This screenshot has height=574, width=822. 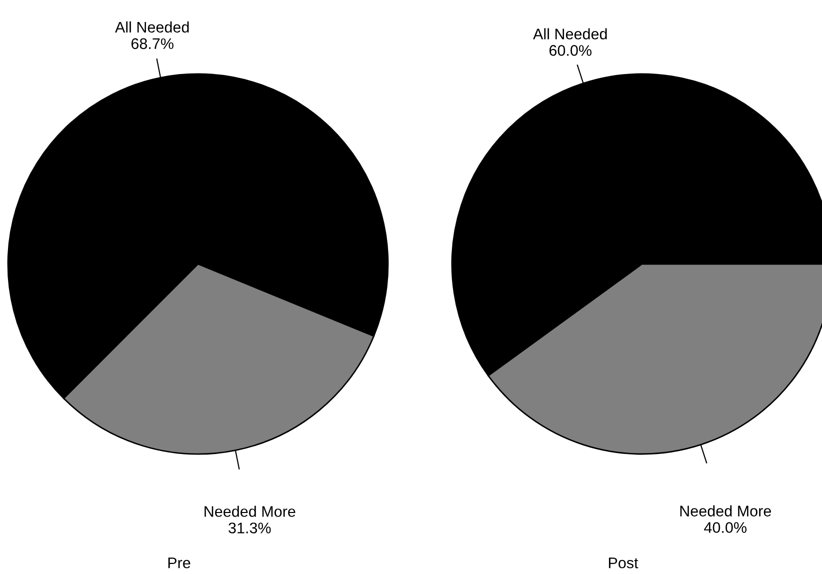 I want to click on text: Pre, so click(x=179, y=563).